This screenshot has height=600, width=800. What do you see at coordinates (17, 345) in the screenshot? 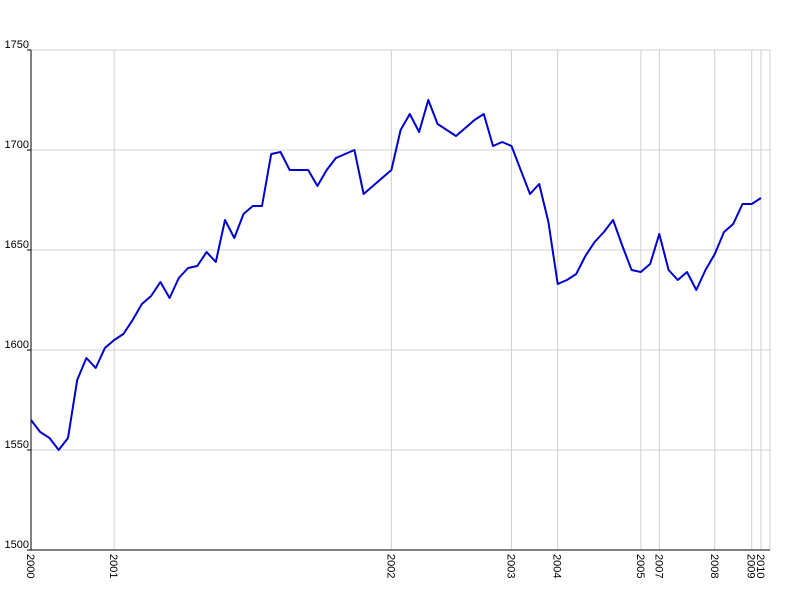
I see `y-tick-label: 1600` at bounding box center [17, 345].